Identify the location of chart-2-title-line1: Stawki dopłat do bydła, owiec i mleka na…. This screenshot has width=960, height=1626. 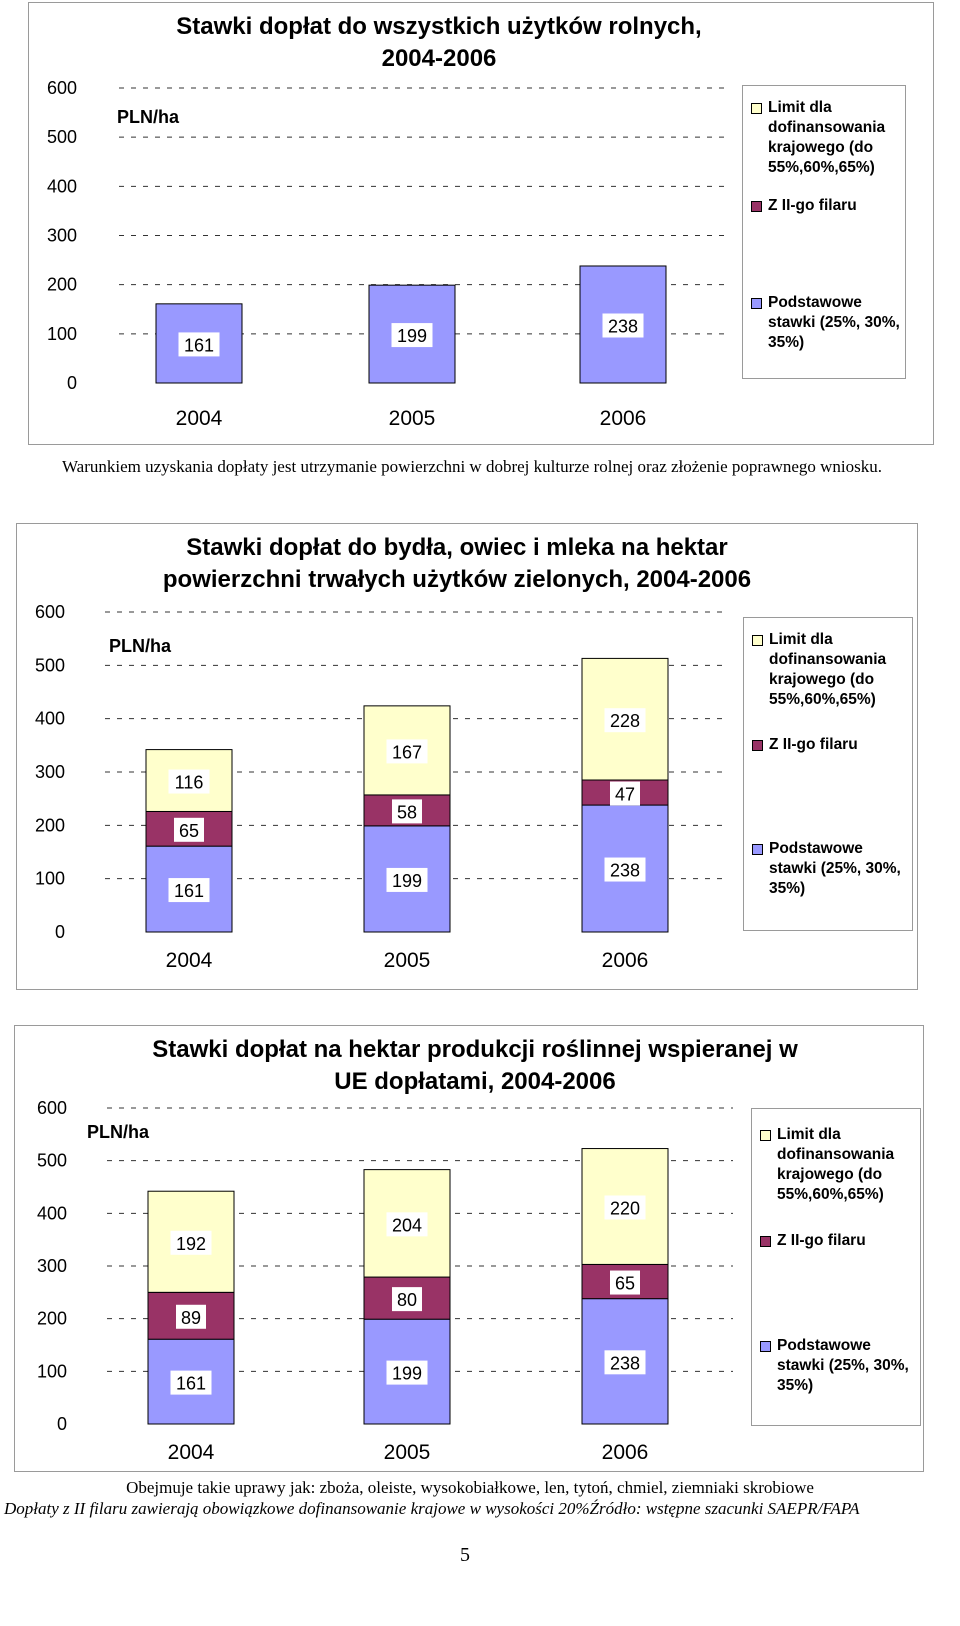
(457, 547).